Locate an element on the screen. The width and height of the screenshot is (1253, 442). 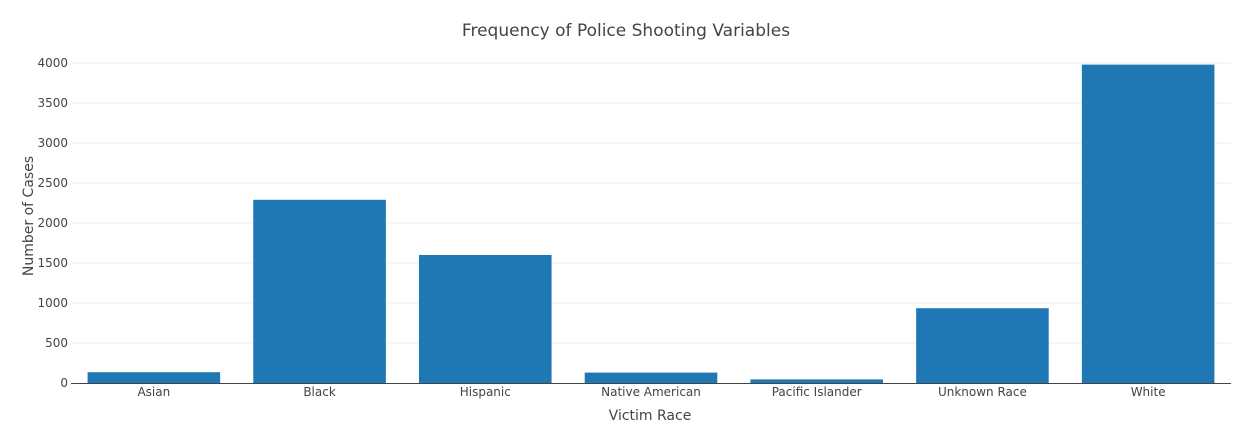
y-axis-title: Number of Cases is located at coordinates (29, 216).